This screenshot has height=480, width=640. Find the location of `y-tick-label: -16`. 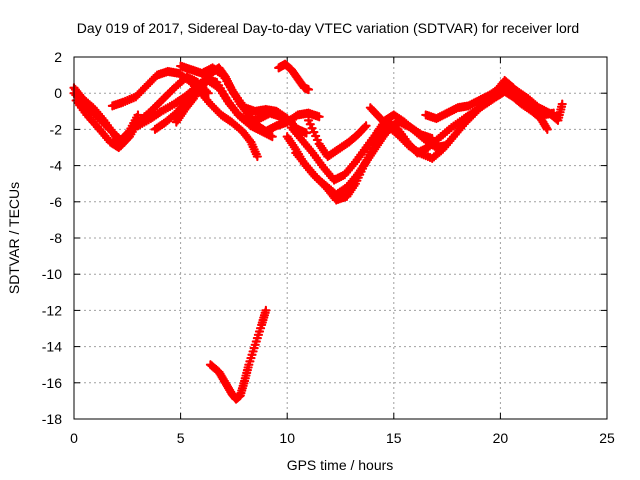

y-tick-label: -16 is located at coordinates (52, 383).